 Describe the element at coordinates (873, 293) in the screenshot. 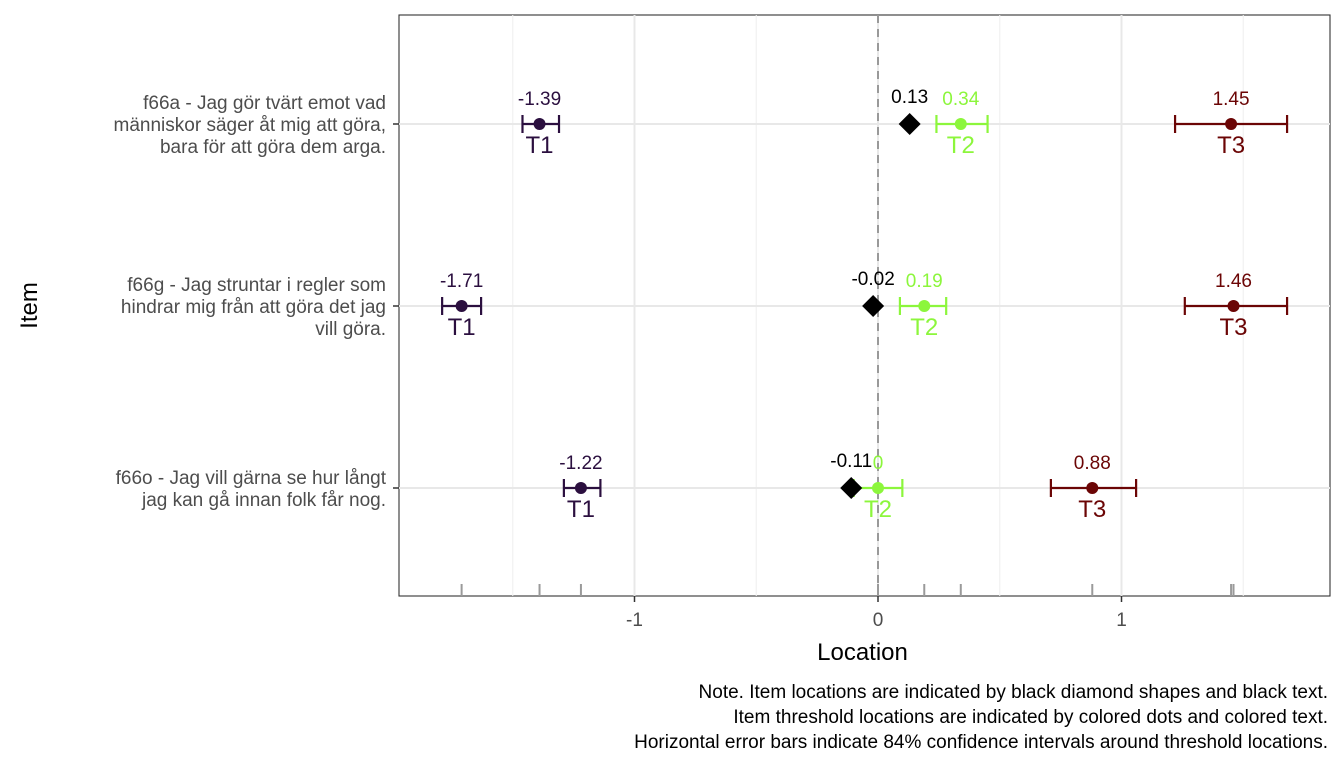

I see `item-location: -0.02` at that location.